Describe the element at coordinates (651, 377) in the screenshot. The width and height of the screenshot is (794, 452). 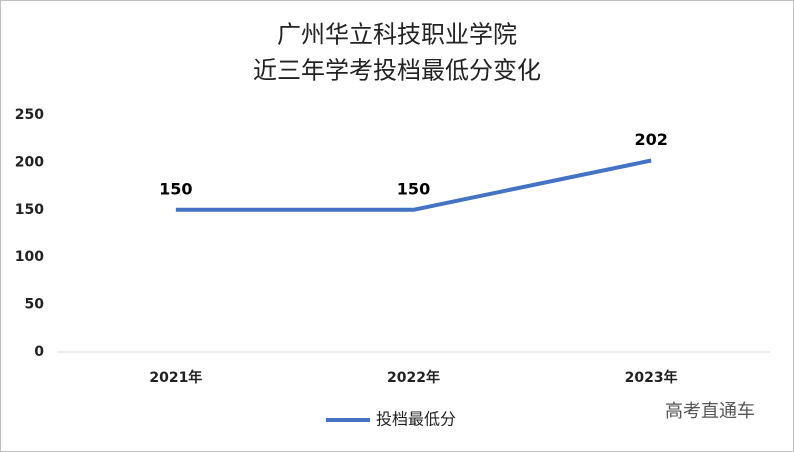
I see `x-tick-label: 2023年` at that location.